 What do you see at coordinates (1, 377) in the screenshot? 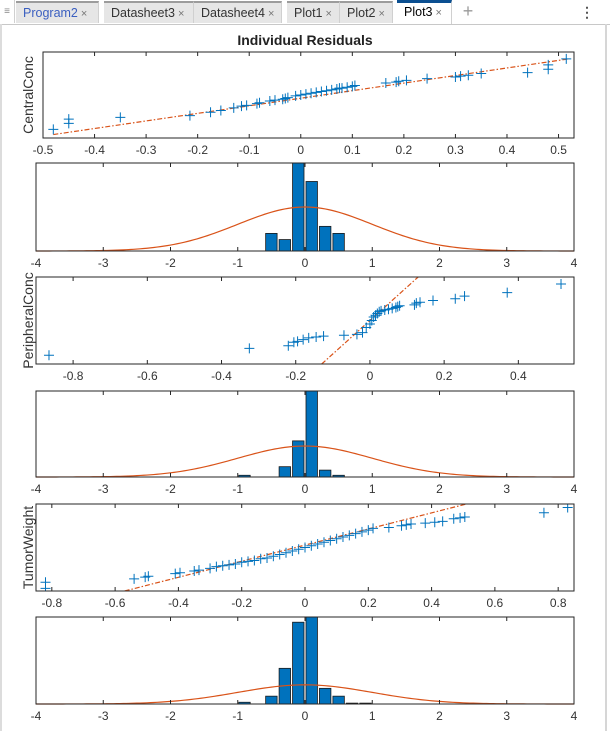
I see `left-border` at bounding box center [1, 377].